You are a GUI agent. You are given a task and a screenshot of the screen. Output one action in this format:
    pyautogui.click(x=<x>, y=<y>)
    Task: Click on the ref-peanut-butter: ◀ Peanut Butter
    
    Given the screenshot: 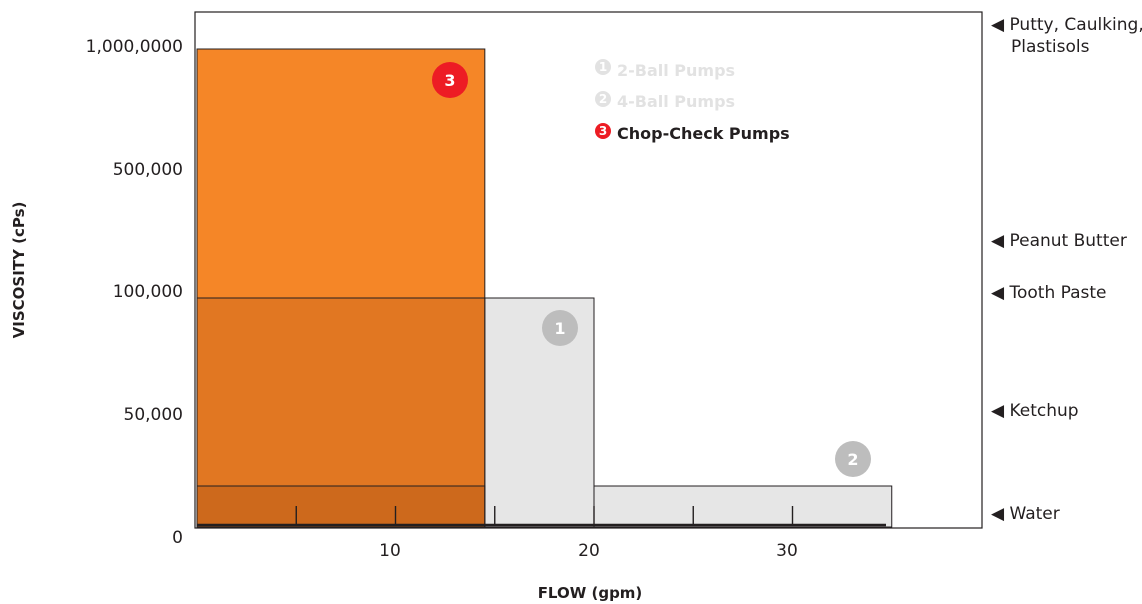 What is the action you would take?
    pyautogui.click(x=1059, y=241)
    